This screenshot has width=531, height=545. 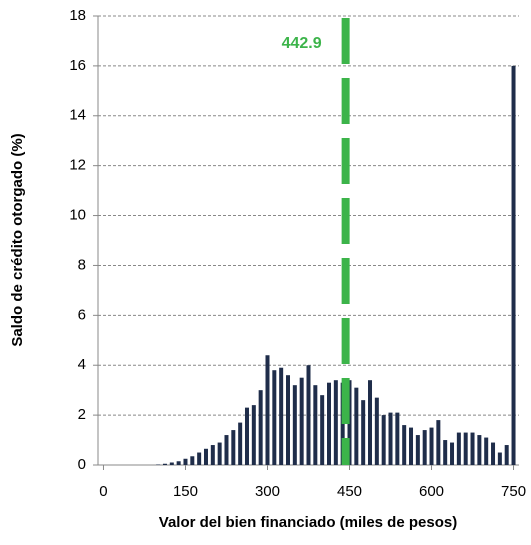 I want to click on y-tick-label: 0, so click(x=82, y=464).